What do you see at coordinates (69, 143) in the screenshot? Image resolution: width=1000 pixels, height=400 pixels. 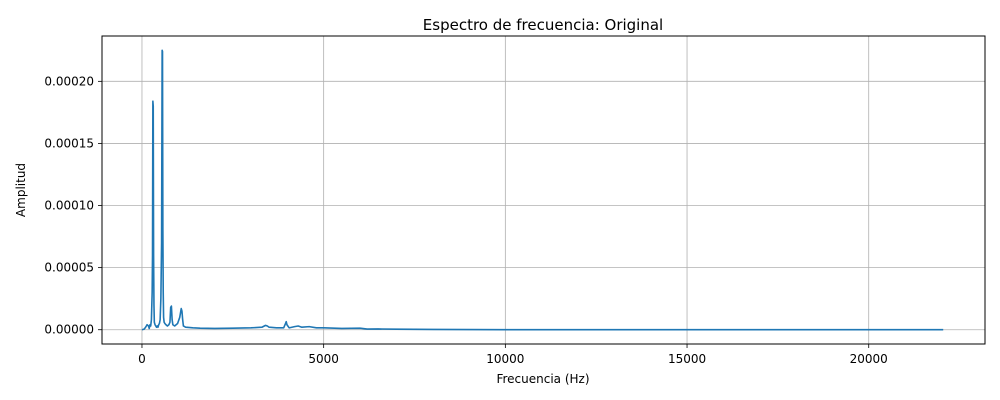 I see `y-tick-label: 0.00015` at bounding box center [69, 143].